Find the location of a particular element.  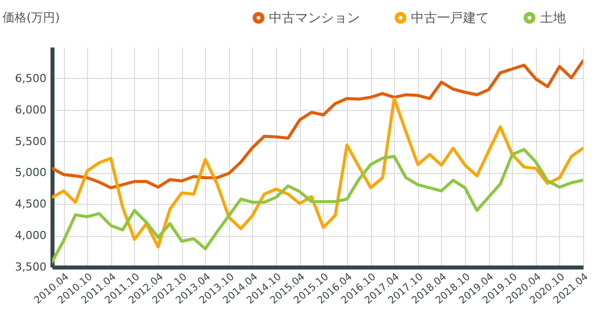

legend-label: 土地 is located at coordinates (553, 18).